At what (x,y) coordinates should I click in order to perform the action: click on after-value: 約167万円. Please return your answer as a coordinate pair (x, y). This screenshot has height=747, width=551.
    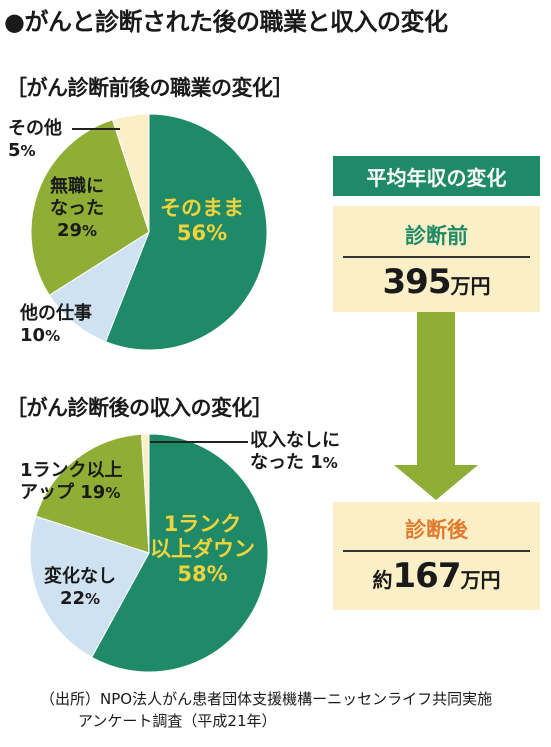
    Looking at the image, I should click on (436, 576).